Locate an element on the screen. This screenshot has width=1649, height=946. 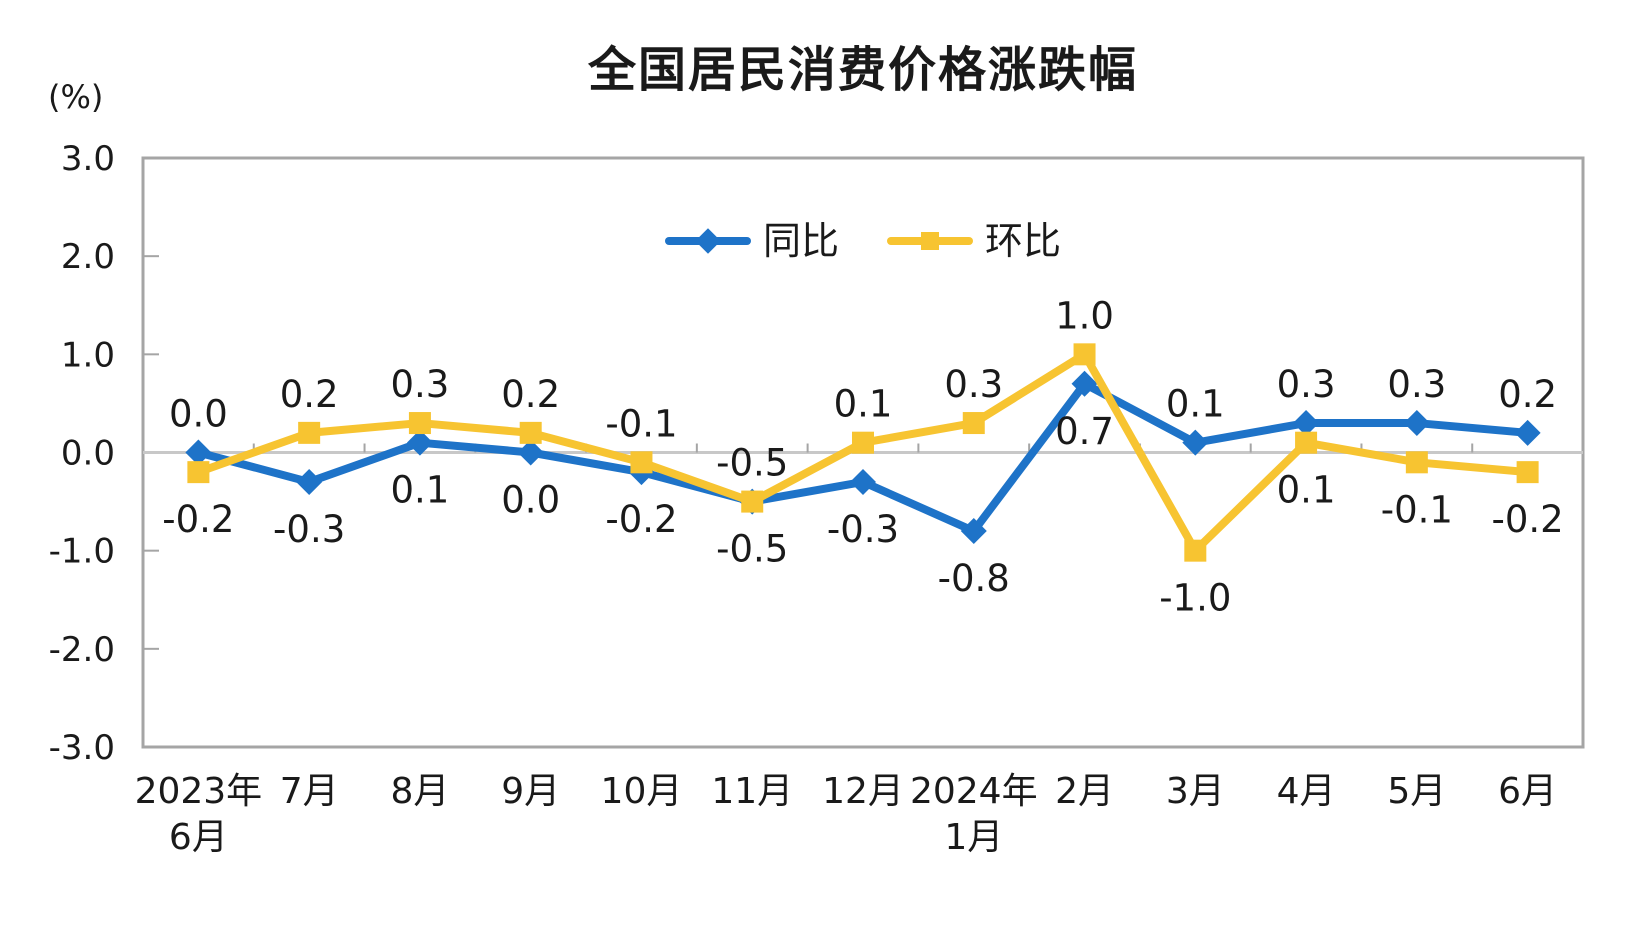
y-tick-label: 3.0 is located at coordinates (88, 159).